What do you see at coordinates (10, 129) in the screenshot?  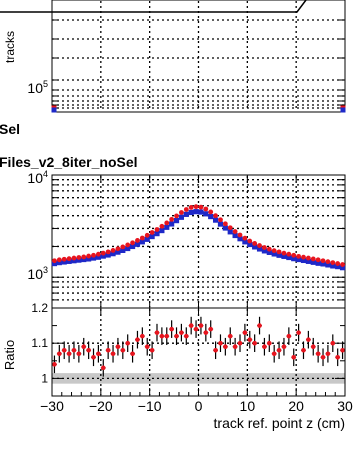 I see `legend-line-1: Sel` at bounding box center [10, 129].